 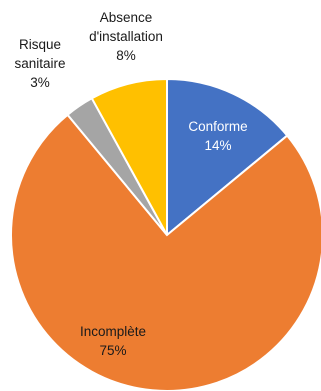 I want to click on pie-label-name-part: d'installation, so click(x=126, y=36).